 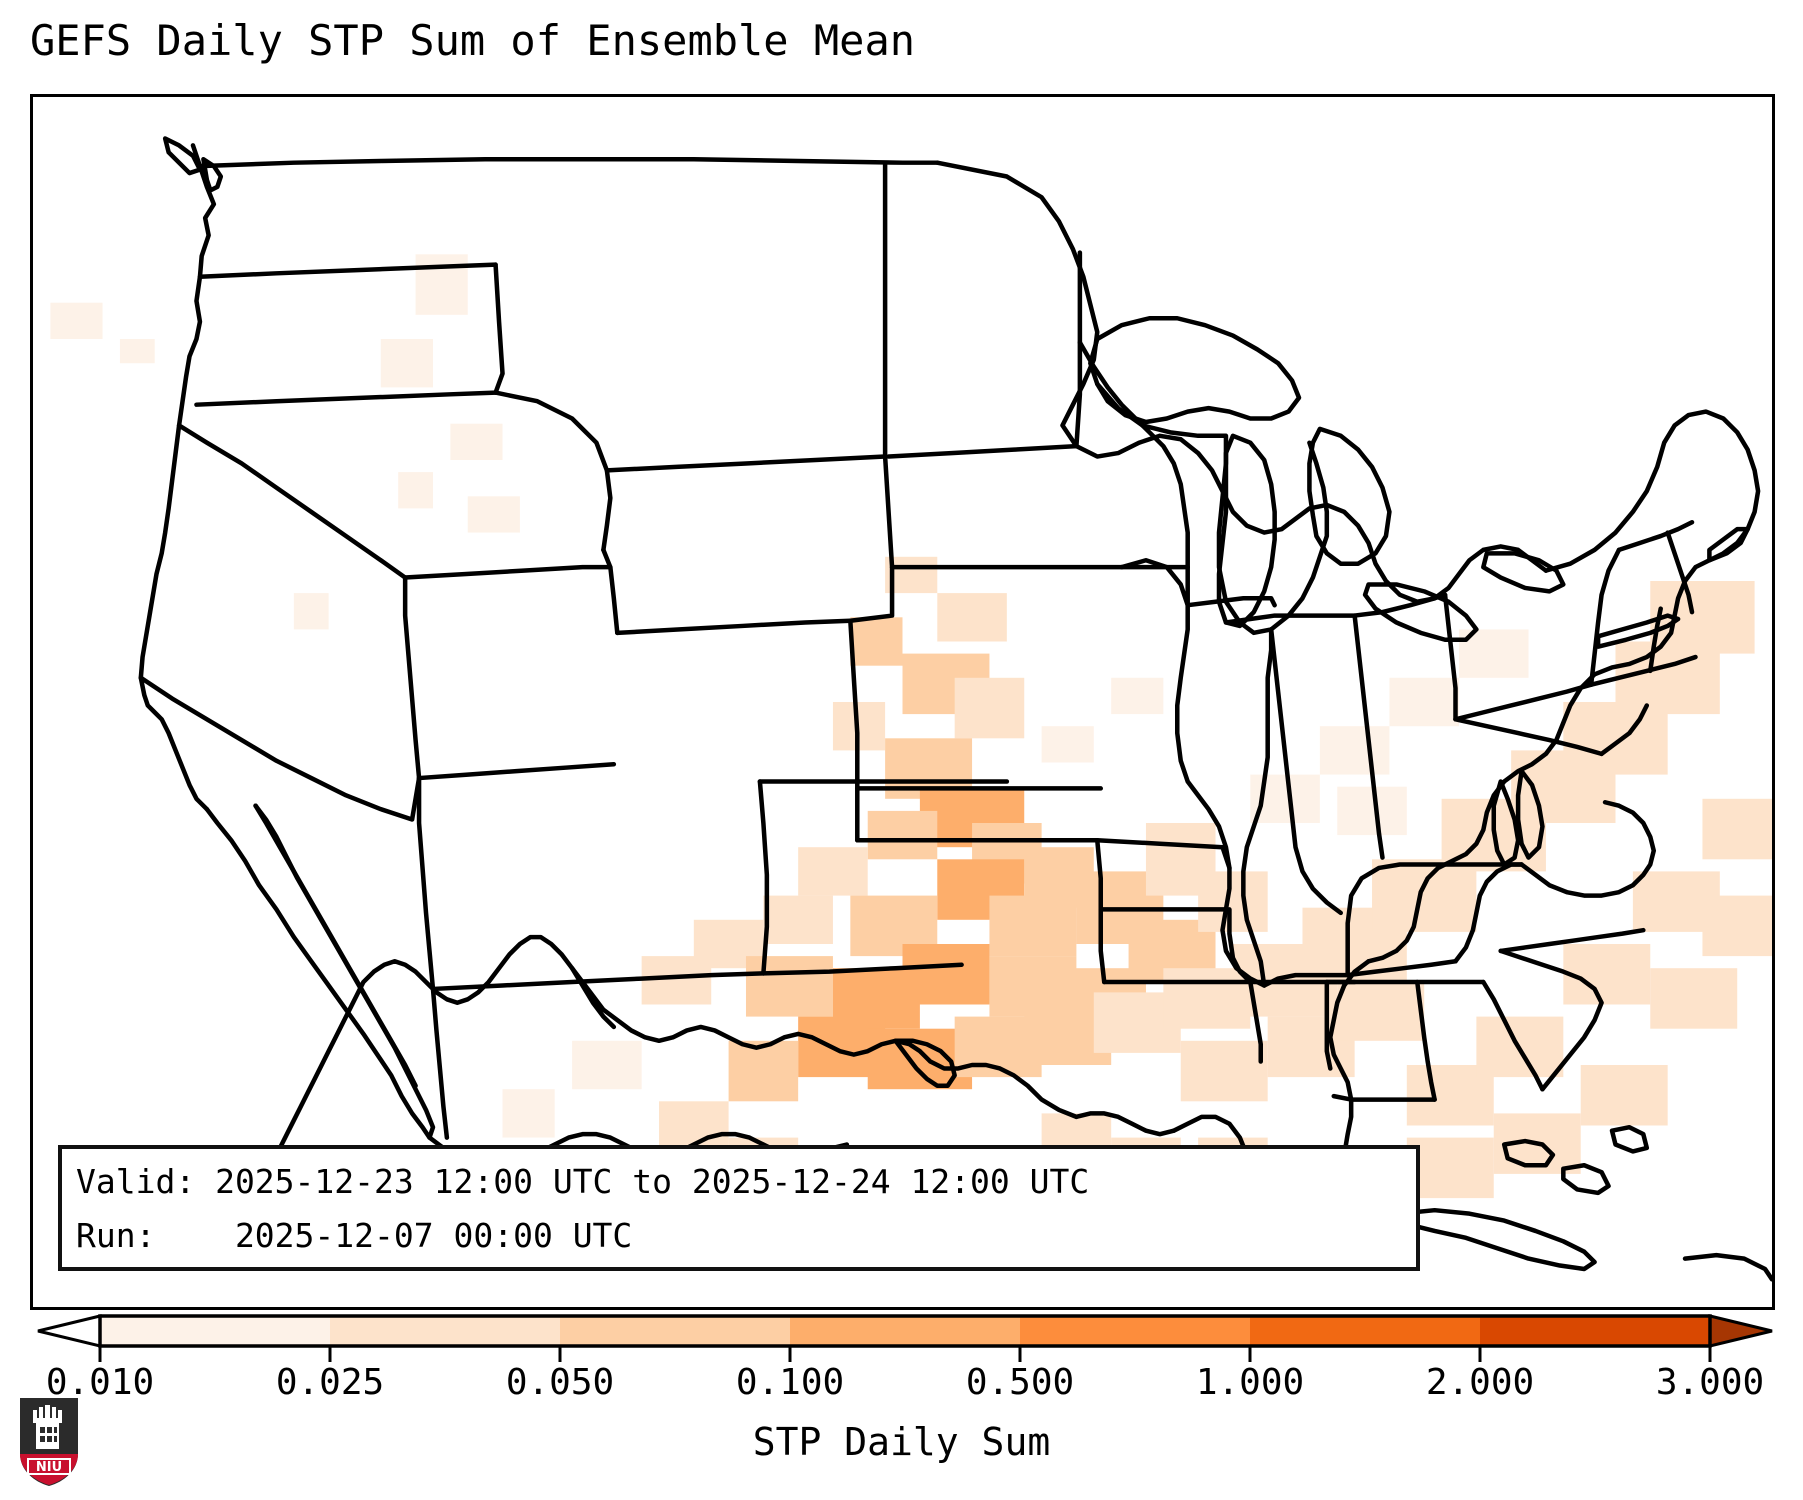 What do you see at coordinates (1384, 1097) in the screenshot?
I see `state-border-ga-fl` at bounding box center [1384, 1097].